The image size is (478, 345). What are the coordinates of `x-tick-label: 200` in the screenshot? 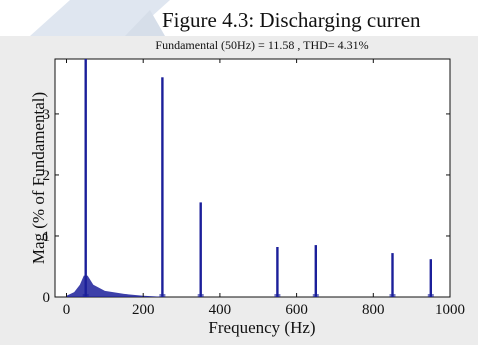 It's located at (143, 310).